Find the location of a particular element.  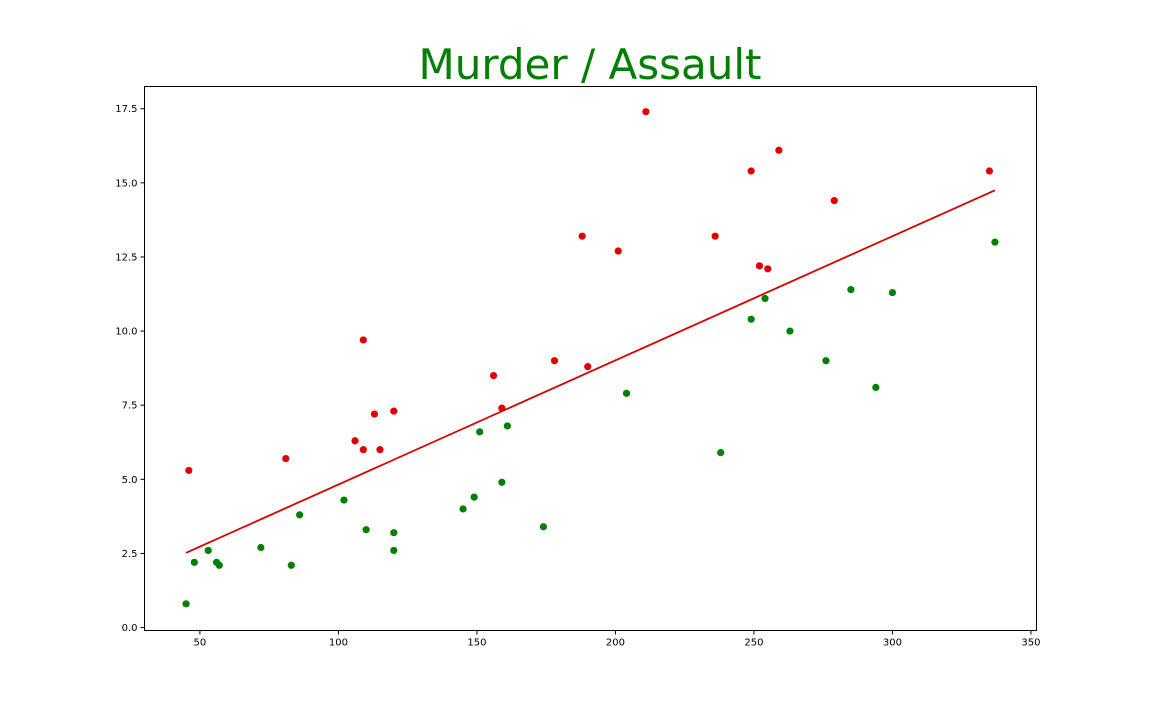

y-tick-label: 2.5 is located at coordinates (130, 554).